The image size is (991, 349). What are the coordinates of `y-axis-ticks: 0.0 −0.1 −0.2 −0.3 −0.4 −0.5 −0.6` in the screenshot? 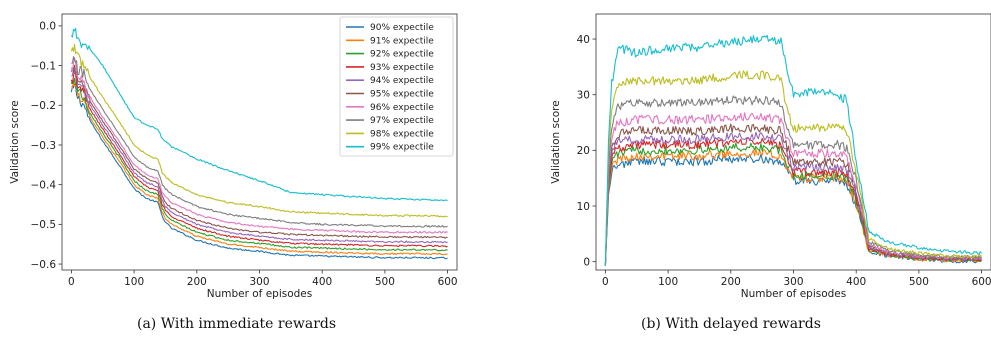 It's located at (46, 146).